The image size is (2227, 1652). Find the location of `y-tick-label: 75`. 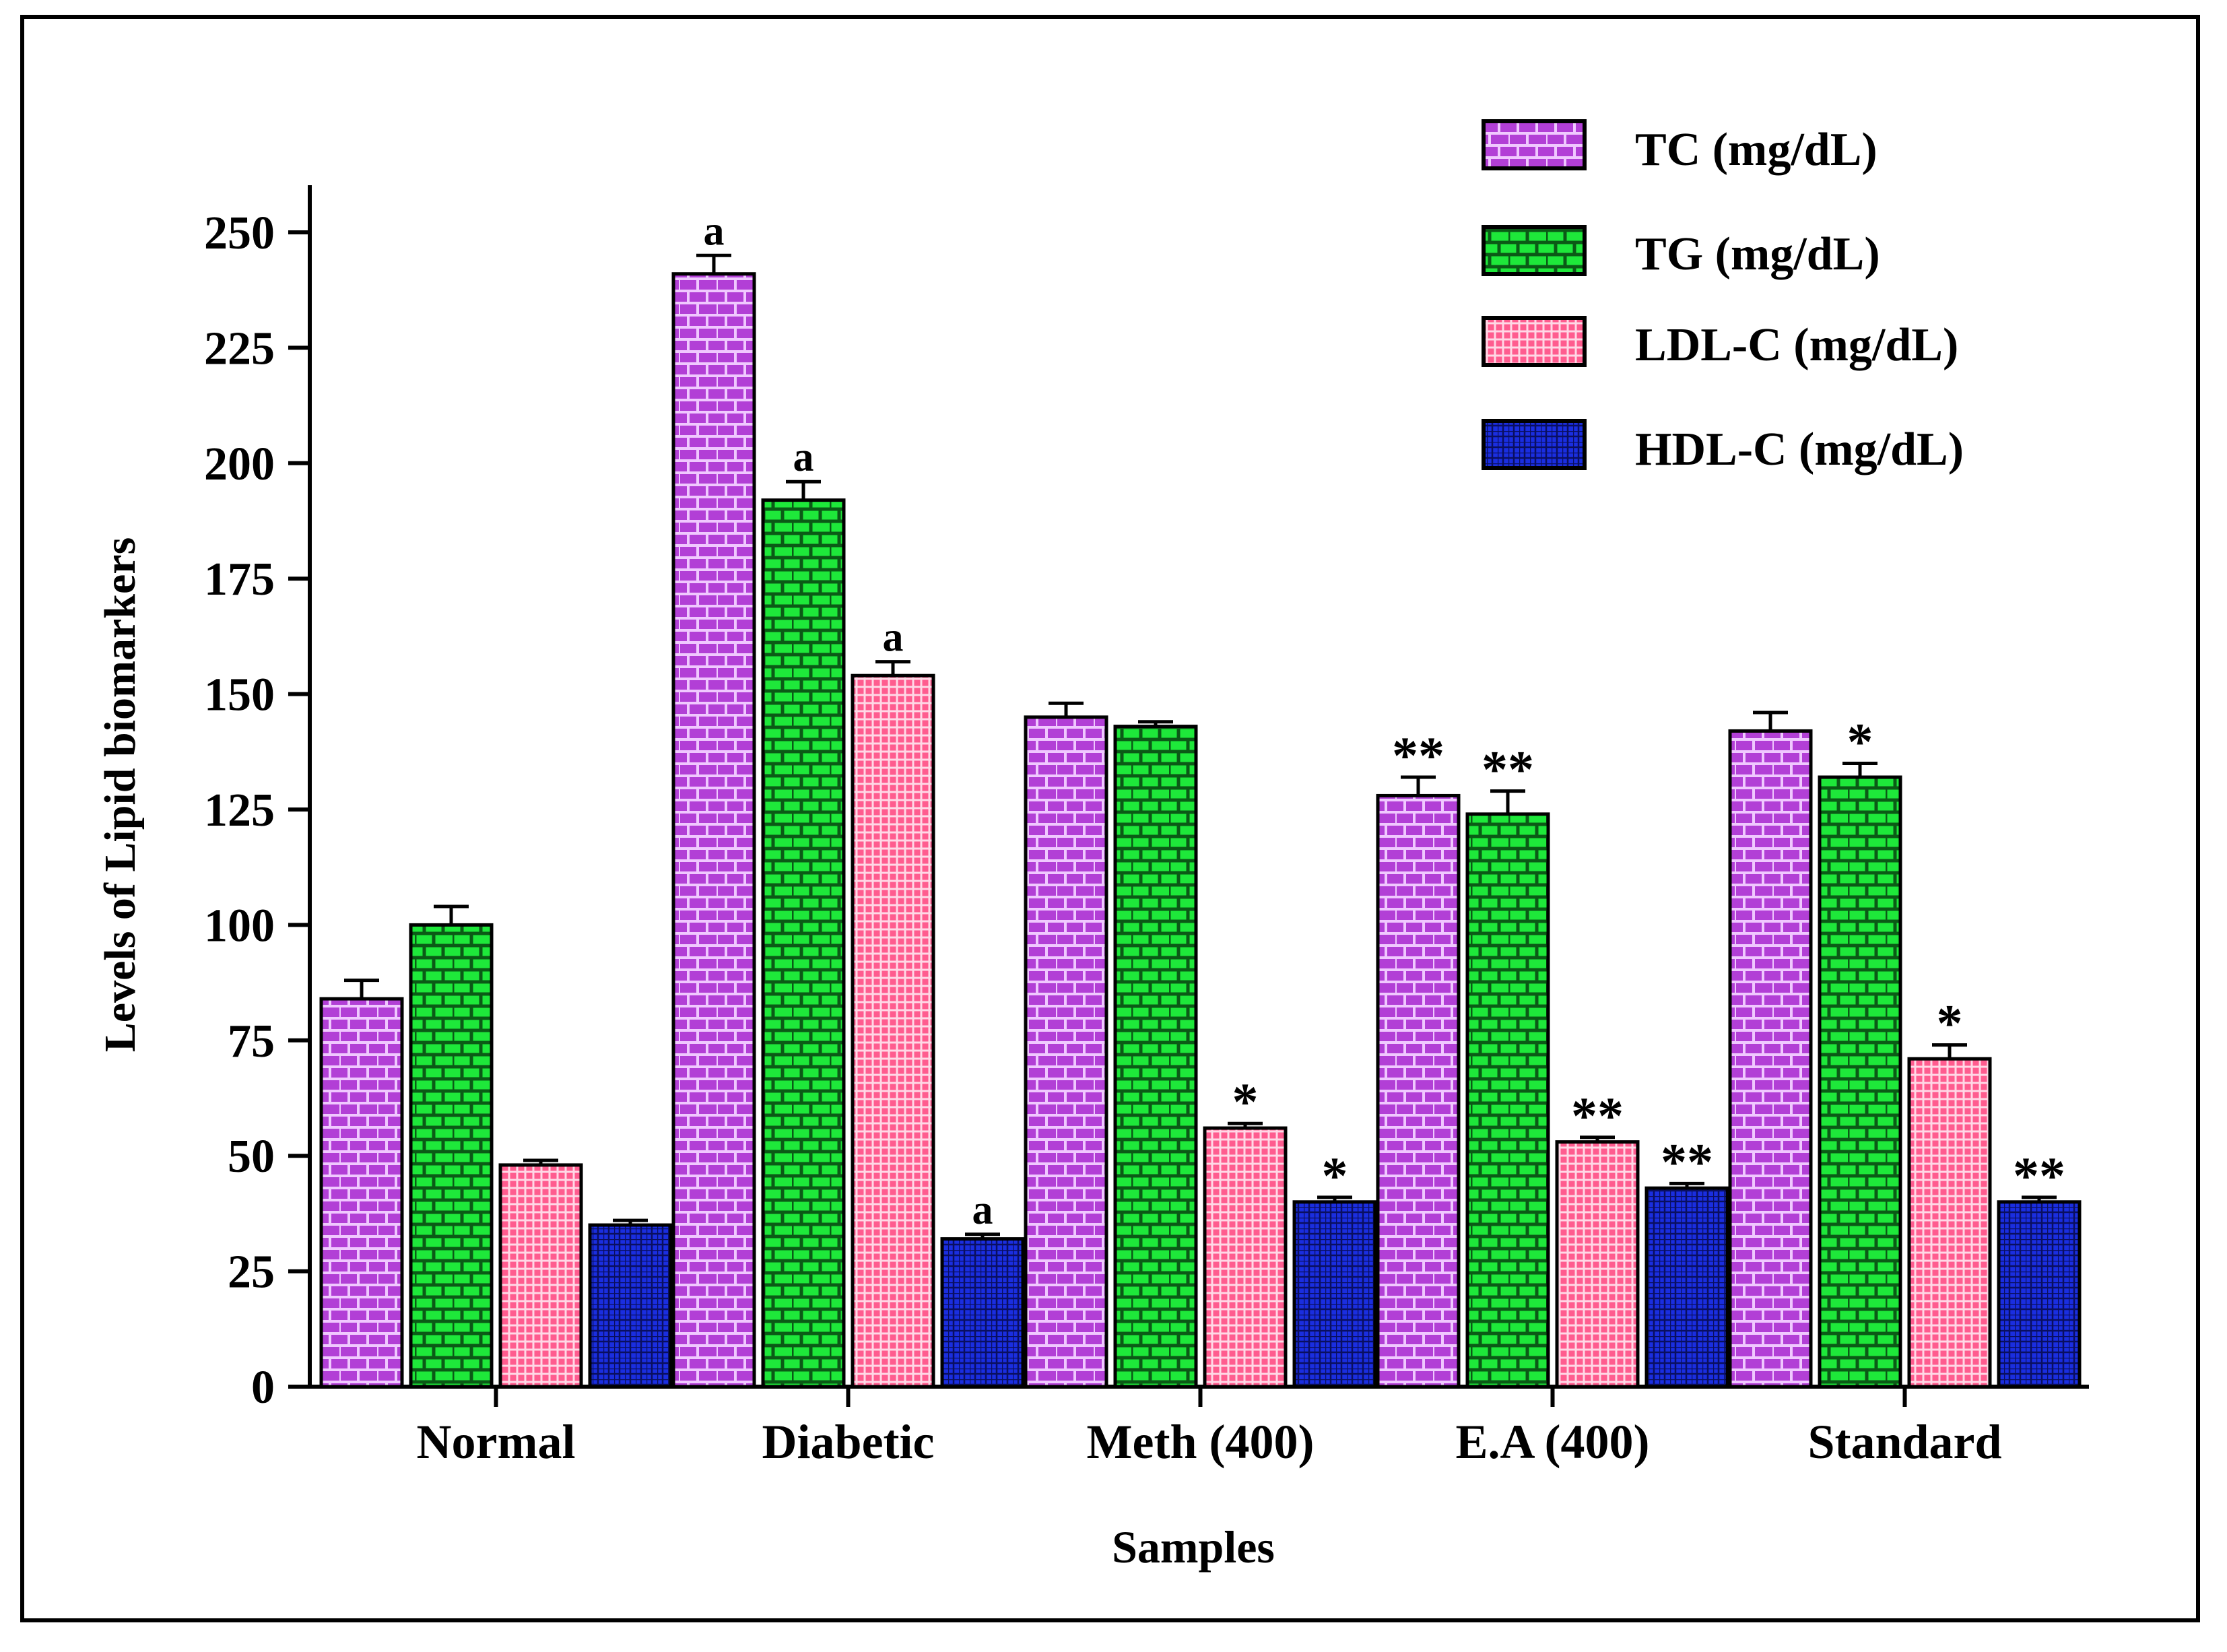

y-tick-label: 75 is located at coordinates (251, 1041).